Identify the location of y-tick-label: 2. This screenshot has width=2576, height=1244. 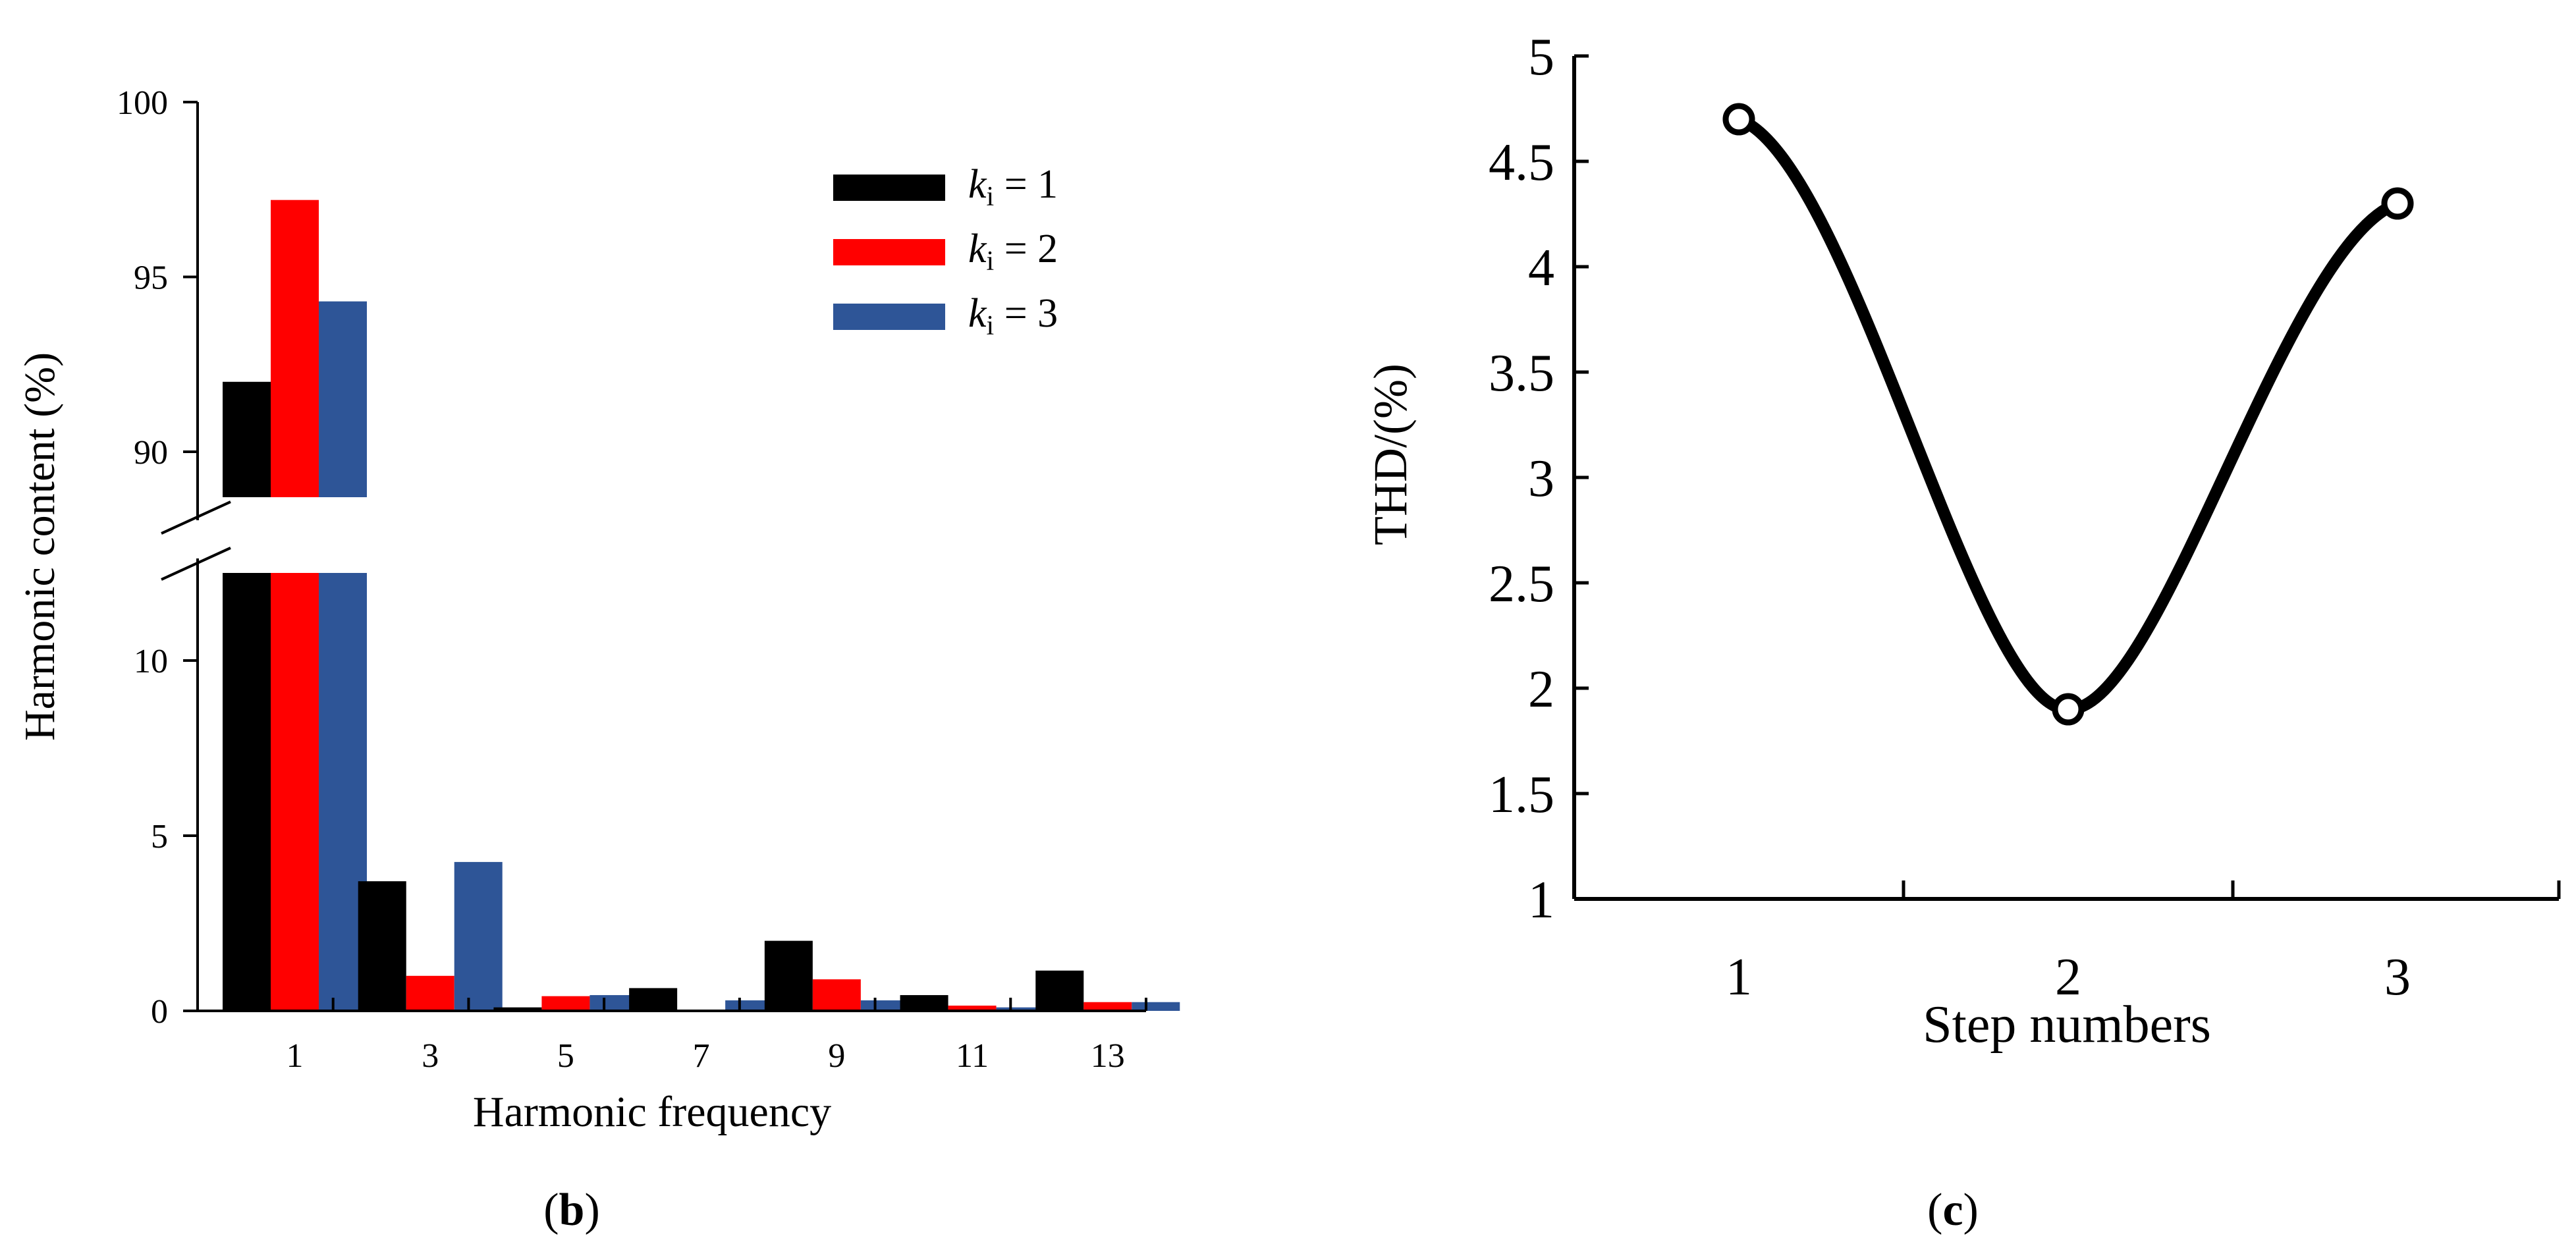
(1541, 690).